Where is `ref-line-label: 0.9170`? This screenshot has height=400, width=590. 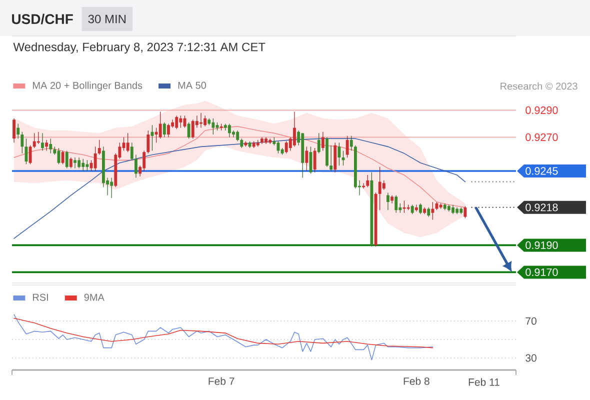
ref-line-label: 0.9170 is located at coordinates (542, 272).